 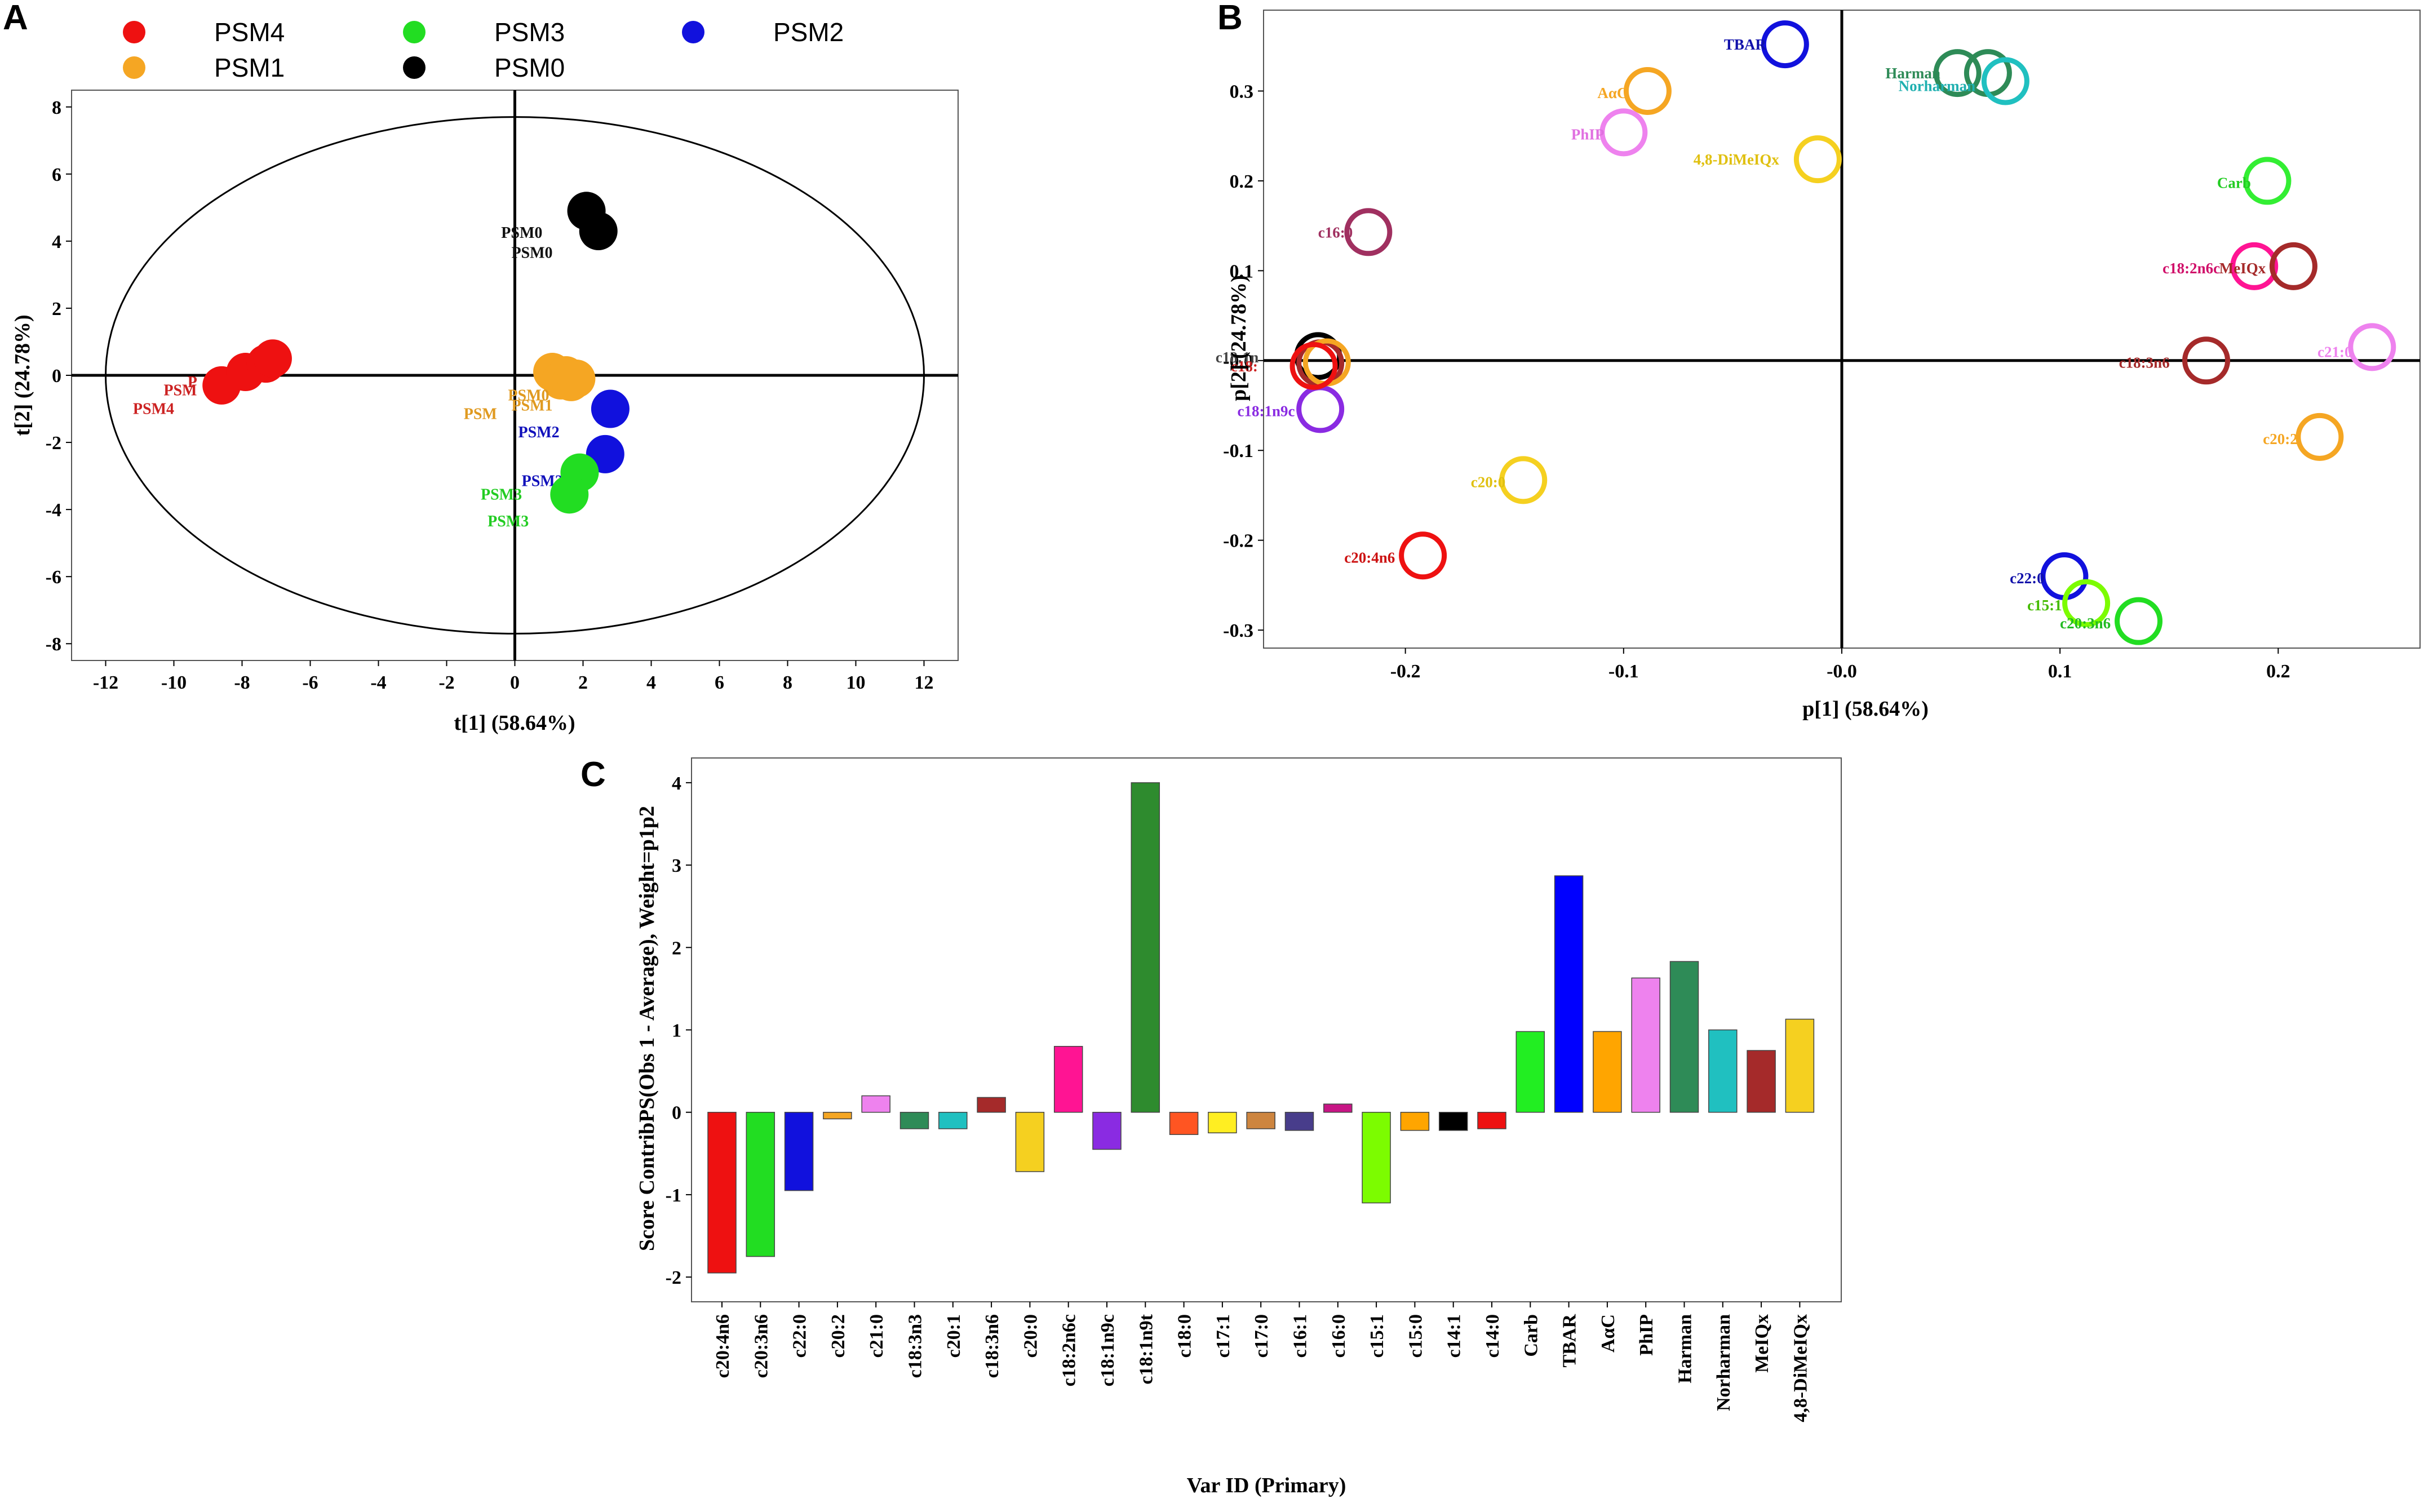 I want to click on loading-label-c18-1n9c: c18:1n9c, so click(x=1266, y=411).